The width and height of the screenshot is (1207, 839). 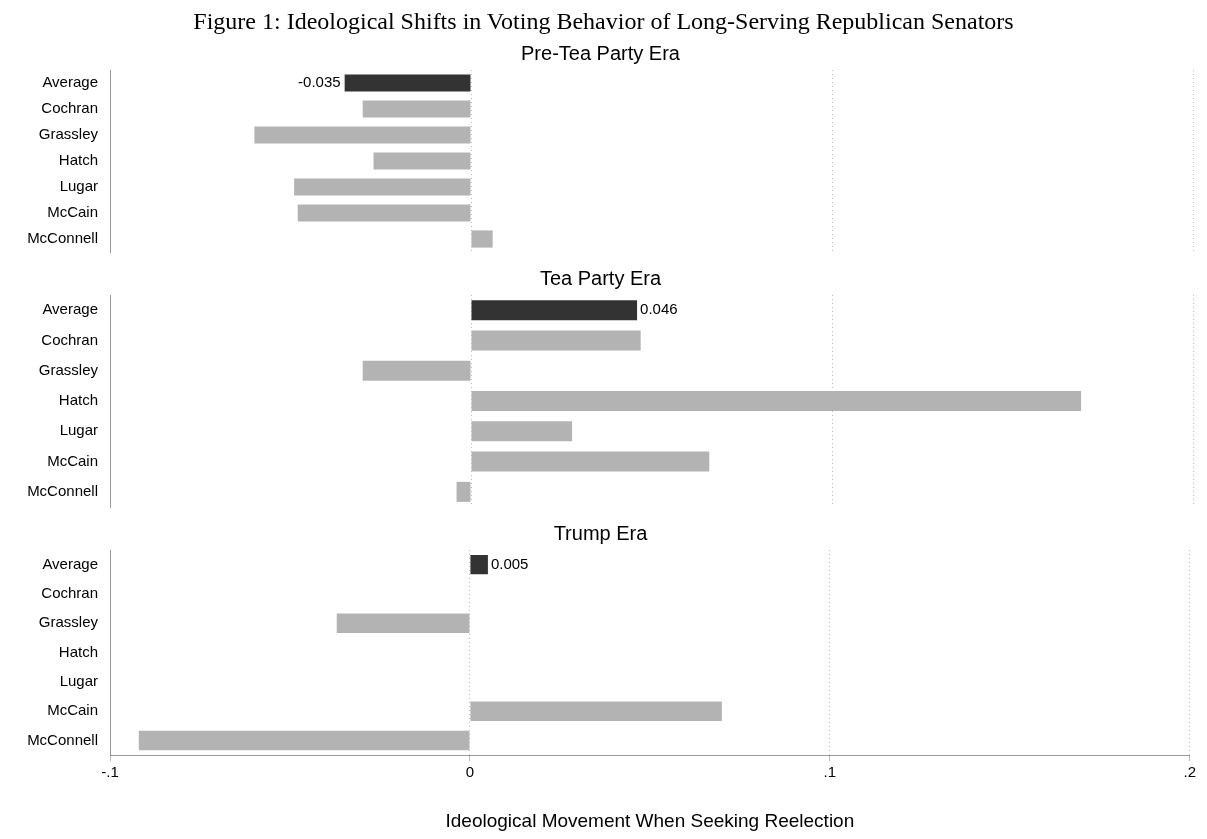 What do you see at coordinates (659, 309) in the screenshot?
I see `data-label: 0.046` at bounding box center [659, 309].